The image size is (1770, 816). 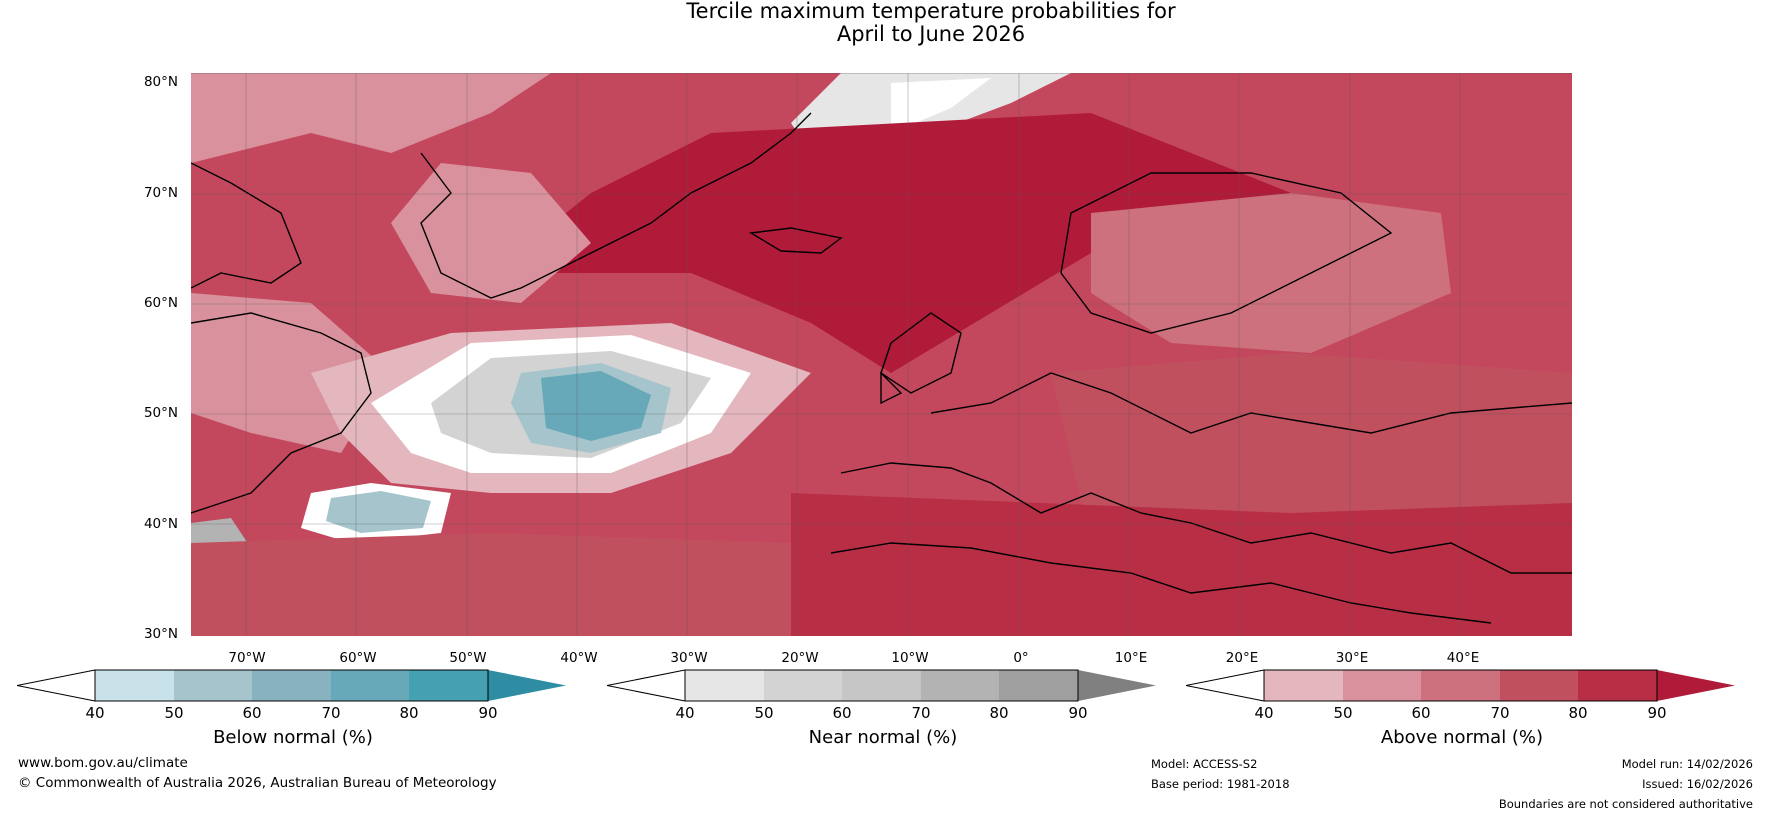 I want to click on colorbar-below, so click(x=291, y=685).